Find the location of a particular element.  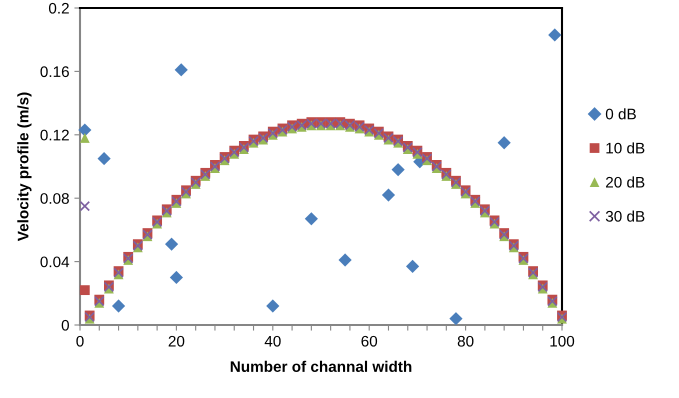

y-tick-label: 0 is located at coordinates (65, 325).